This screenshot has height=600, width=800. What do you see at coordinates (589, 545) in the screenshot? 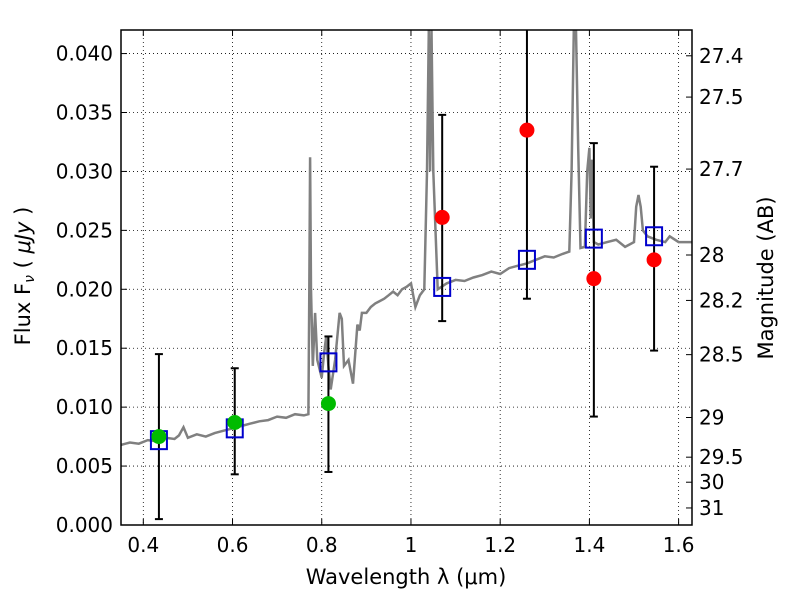
I see `x-tick-label: 1.4` at bounding box center [589, 545].